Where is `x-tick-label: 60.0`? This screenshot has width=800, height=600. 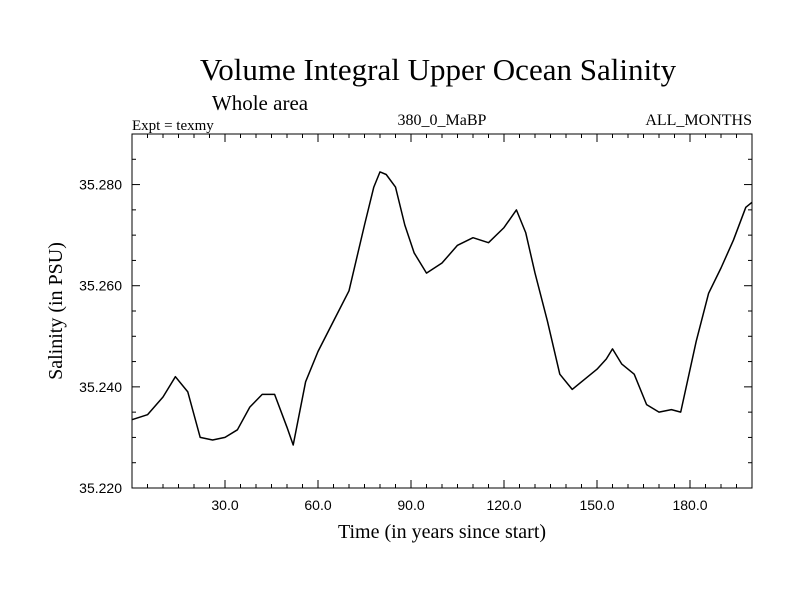 x-tick-label: 60.0 is located at coordinates (317, 505).